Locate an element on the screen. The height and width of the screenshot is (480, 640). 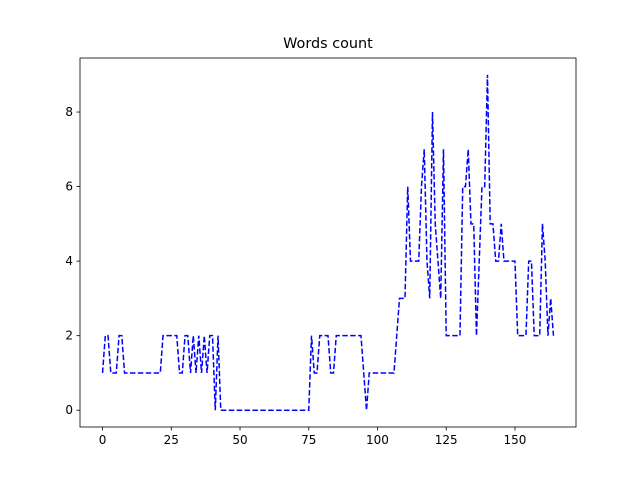
x-tick-label: 100 is located at coordinates (377, 440).